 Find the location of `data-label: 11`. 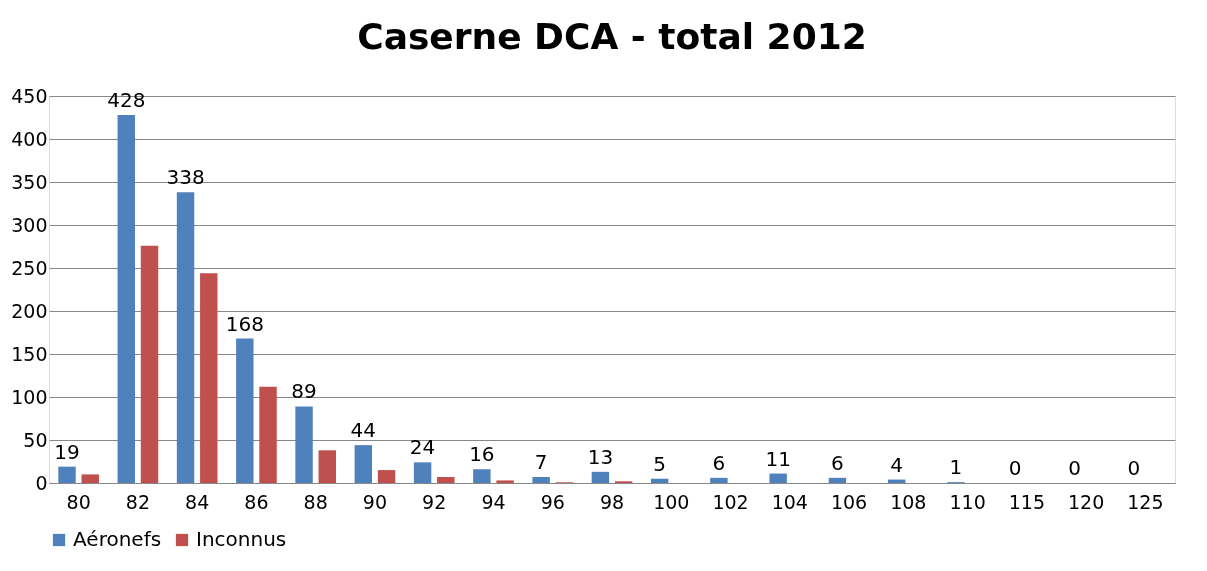

data-label: 11 is located at coordinates (778, 458).